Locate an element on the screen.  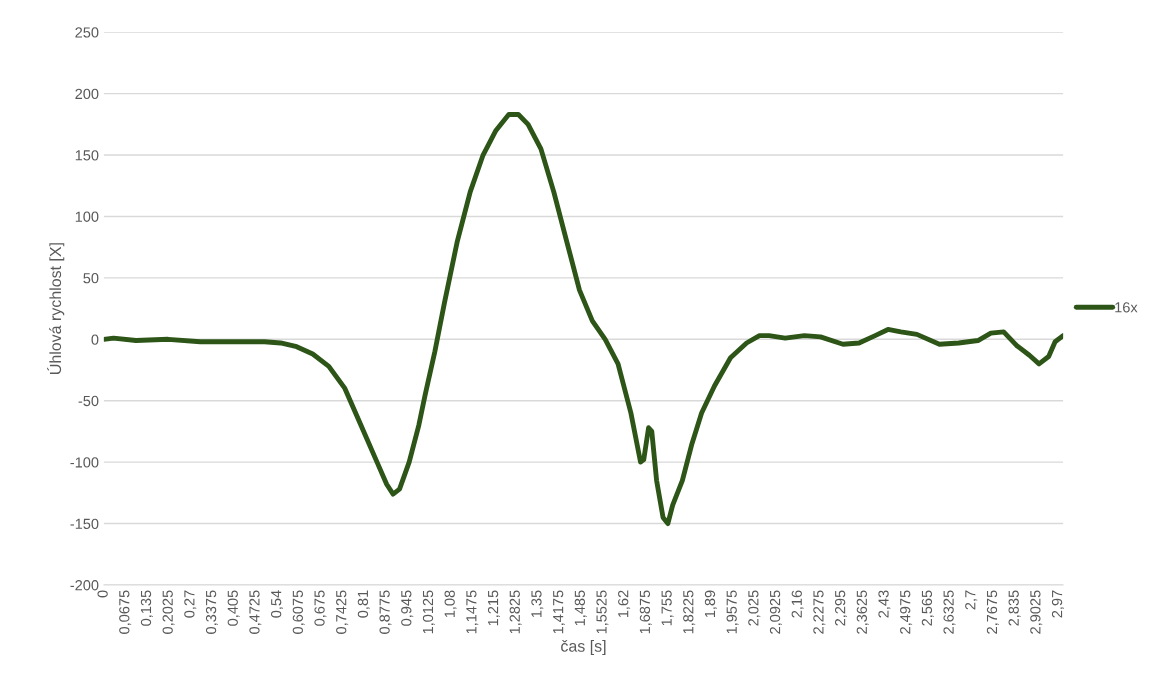
y-tick-label: -150 is located at coordinates (84, 523).